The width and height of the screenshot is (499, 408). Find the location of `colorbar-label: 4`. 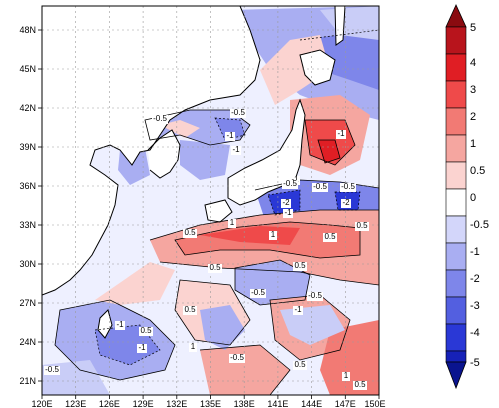

colorbar-label: 4 is located at coordinates (473, 63).